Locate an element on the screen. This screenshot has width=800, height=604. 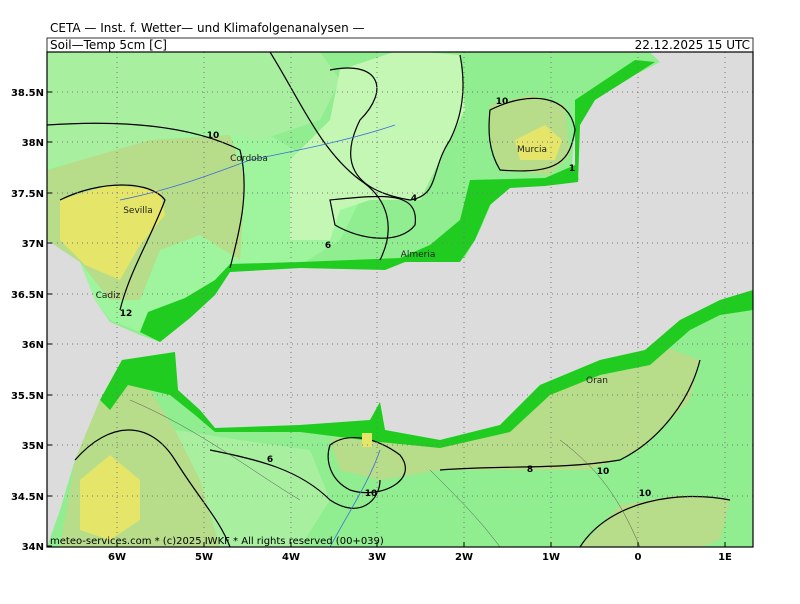
zone-highland is located at coordinates (377, 146).